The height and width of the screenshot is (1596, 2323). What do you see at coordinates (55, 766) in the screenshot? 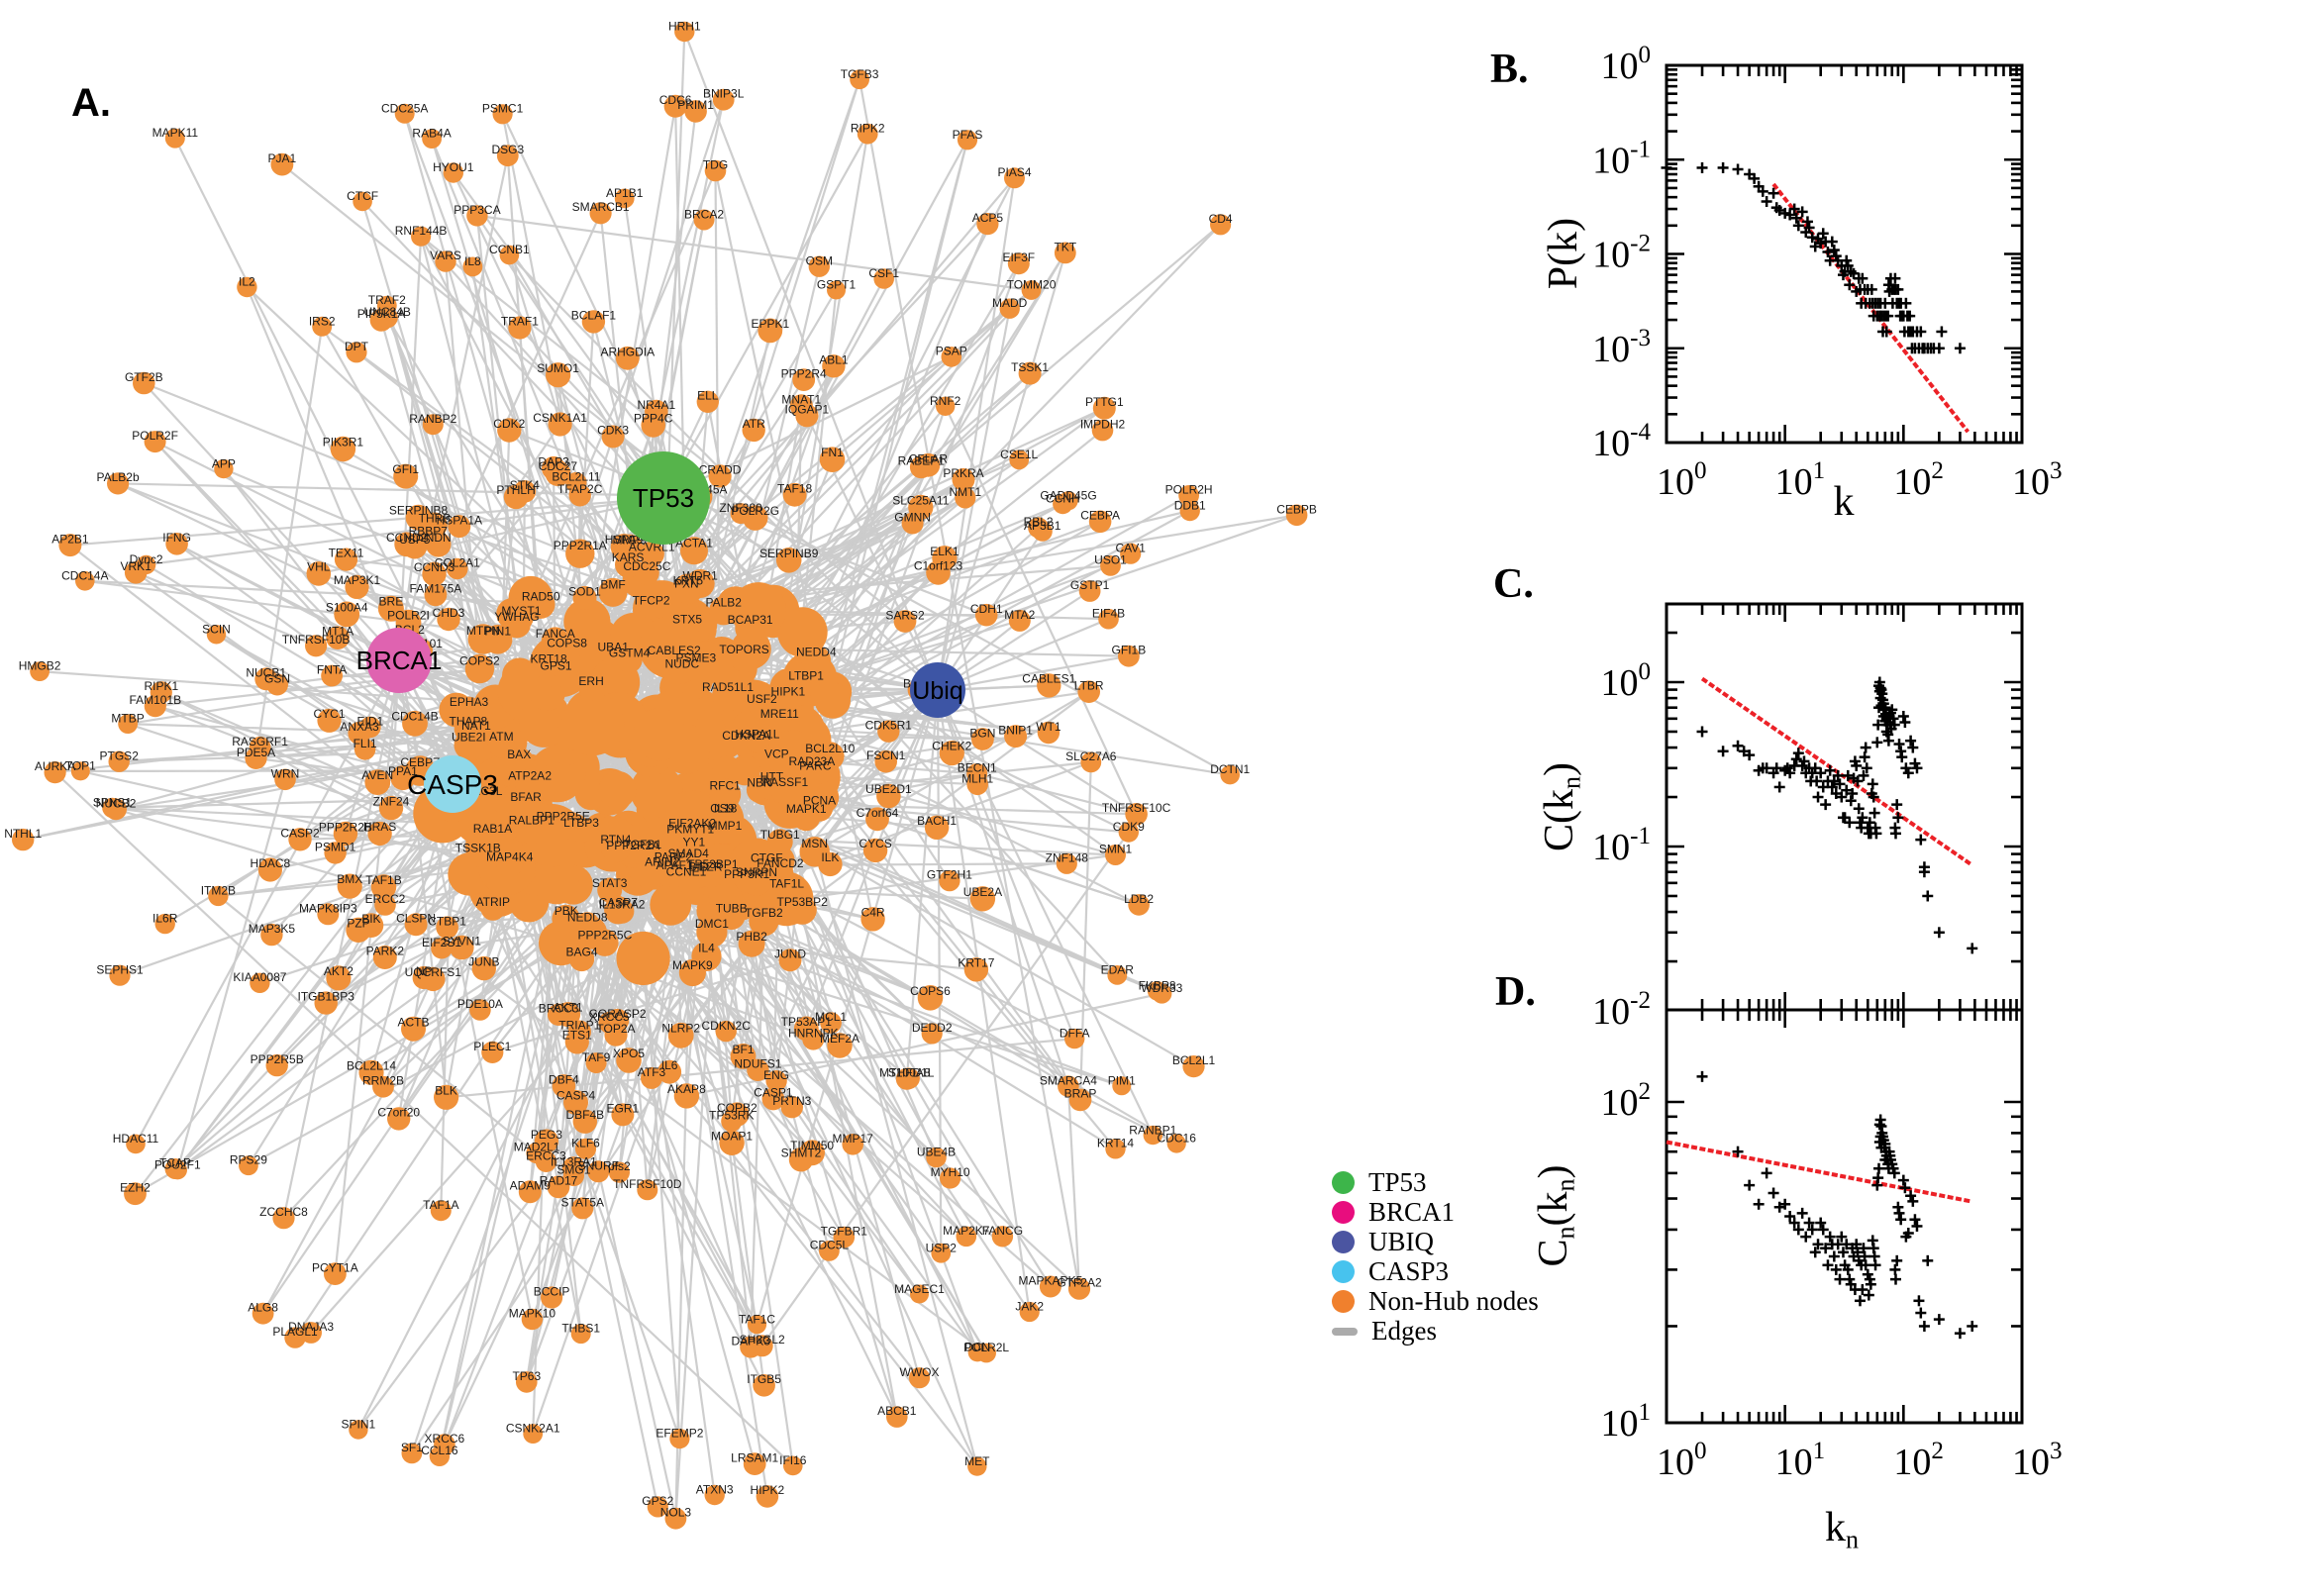
I see `network-node-label: AURKA` at bounding box center [55, 766].